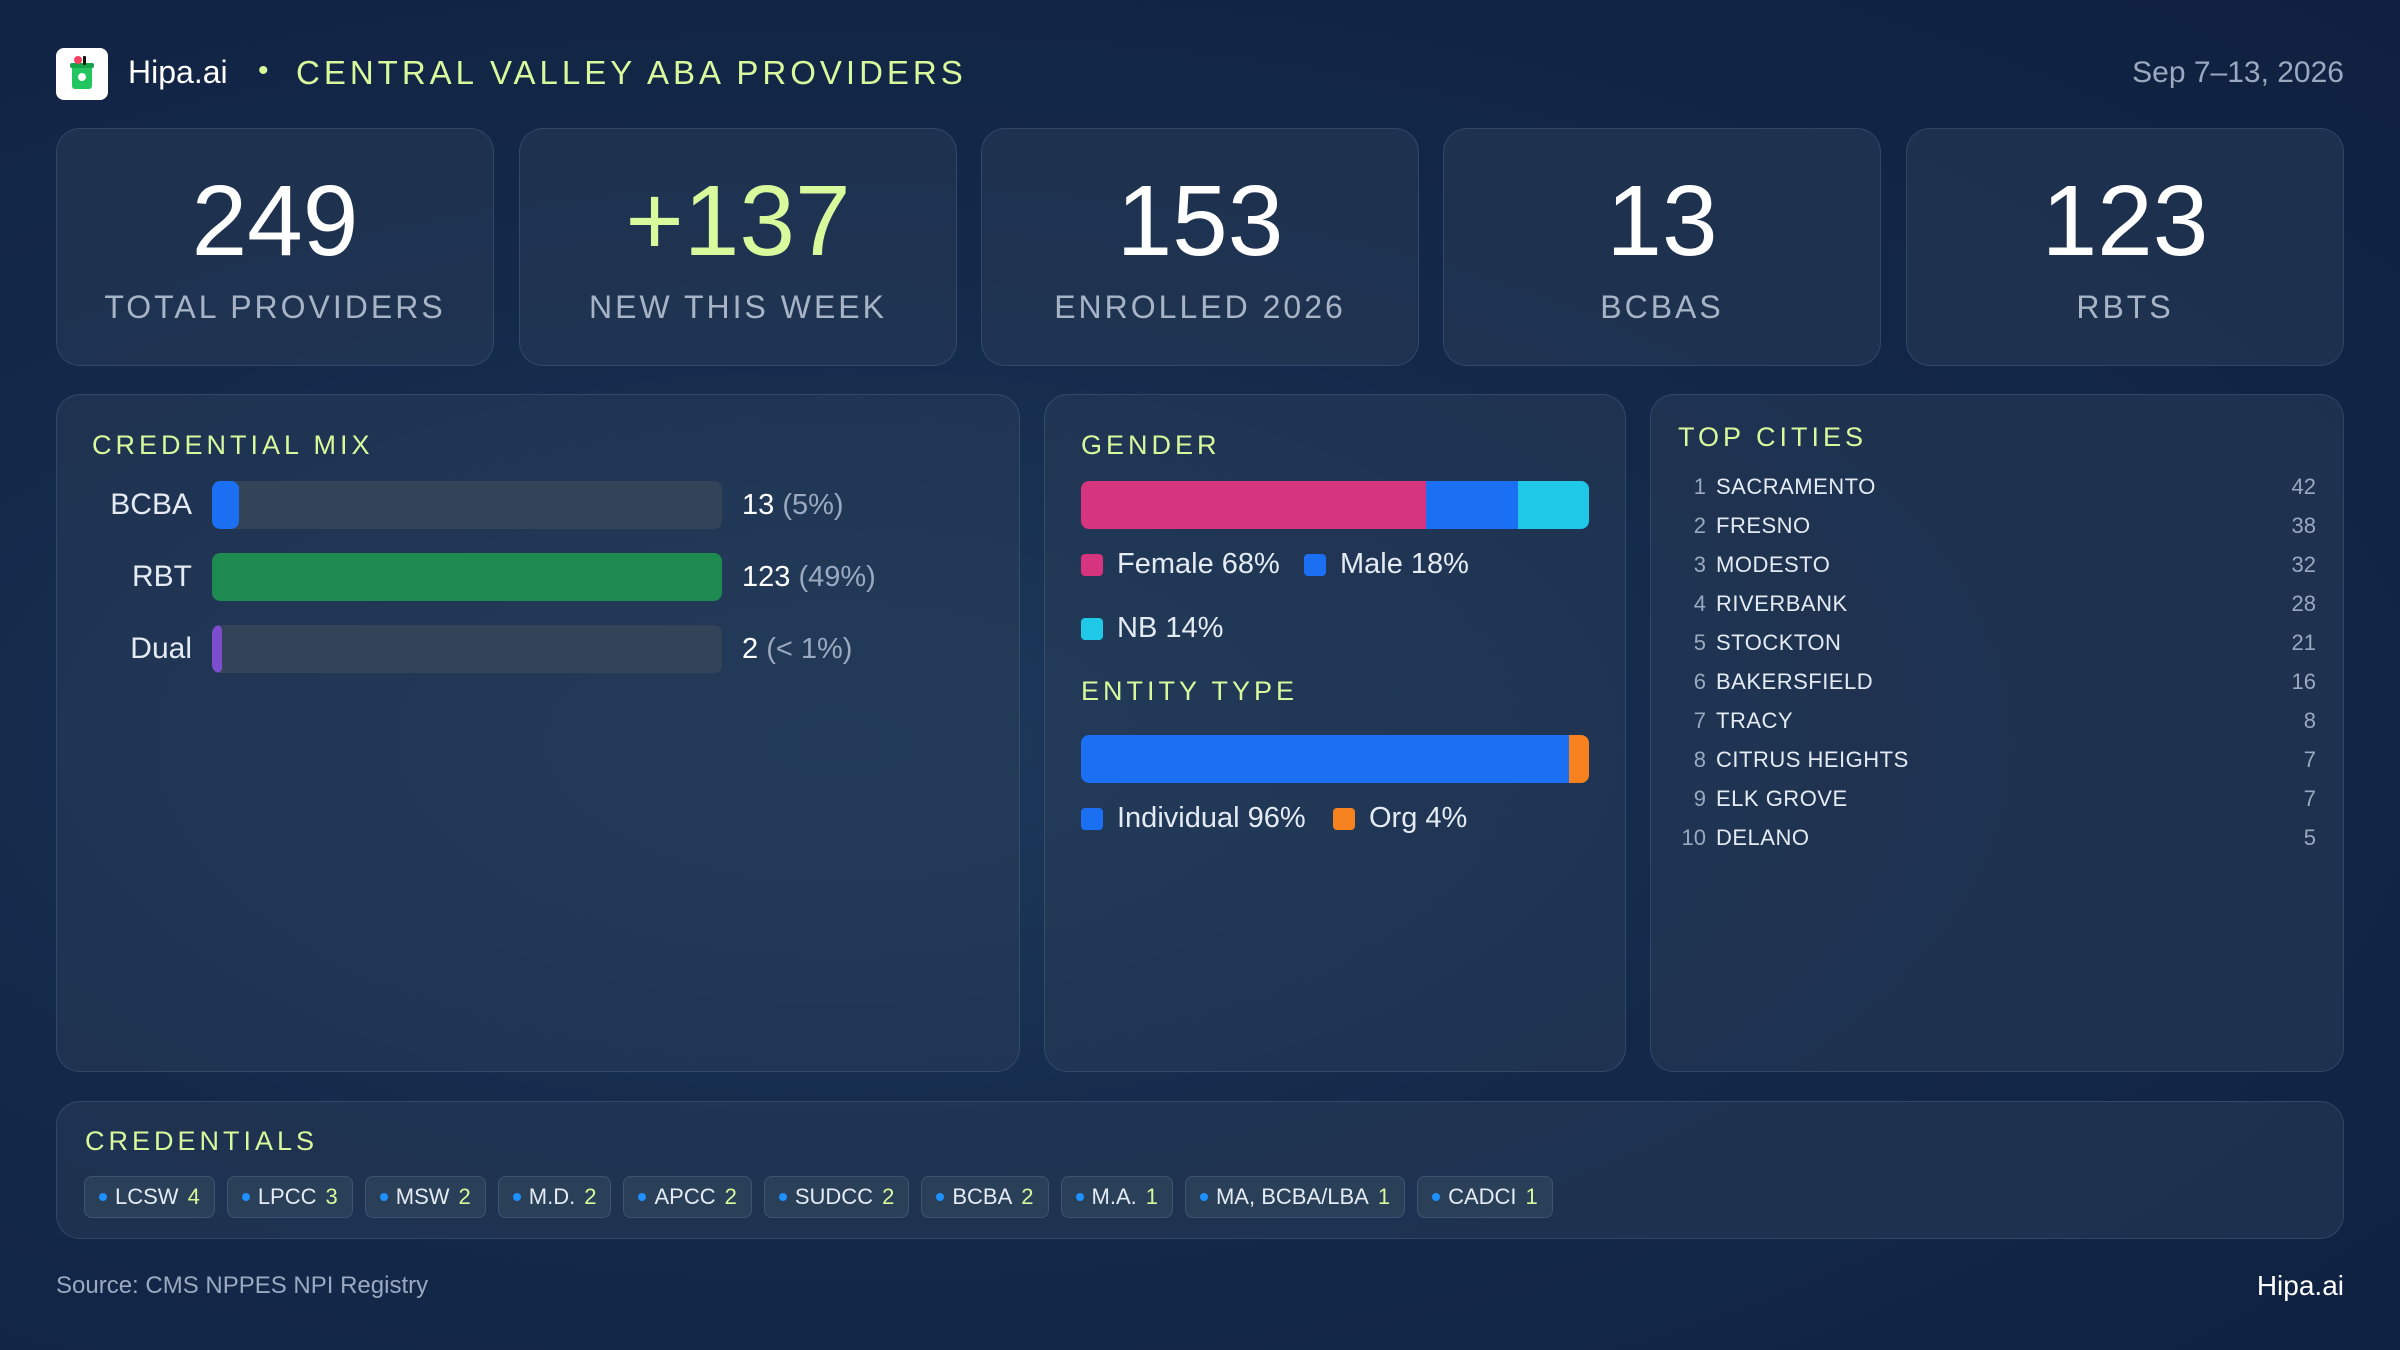  Describe the element at coordinates (2004, 564) in the screenshot. I see `list-item: 3 MODESTO 32` at that location.